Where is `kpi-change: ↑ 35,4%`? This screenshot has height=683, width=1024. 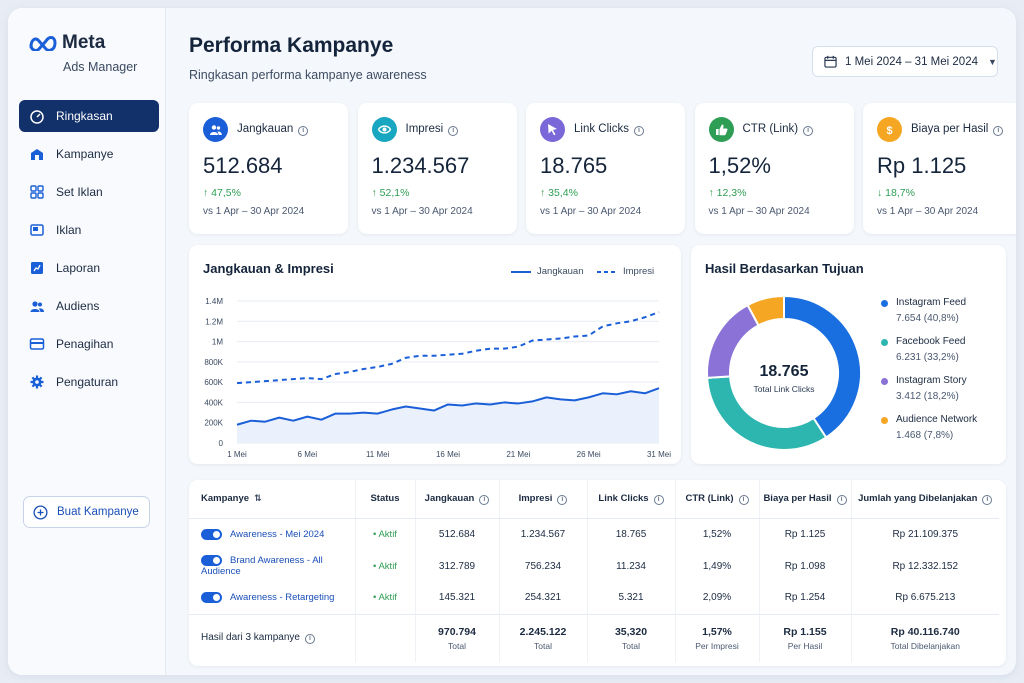
kpi-change: ↑ 35,4% is located at coordinates (559, 193).